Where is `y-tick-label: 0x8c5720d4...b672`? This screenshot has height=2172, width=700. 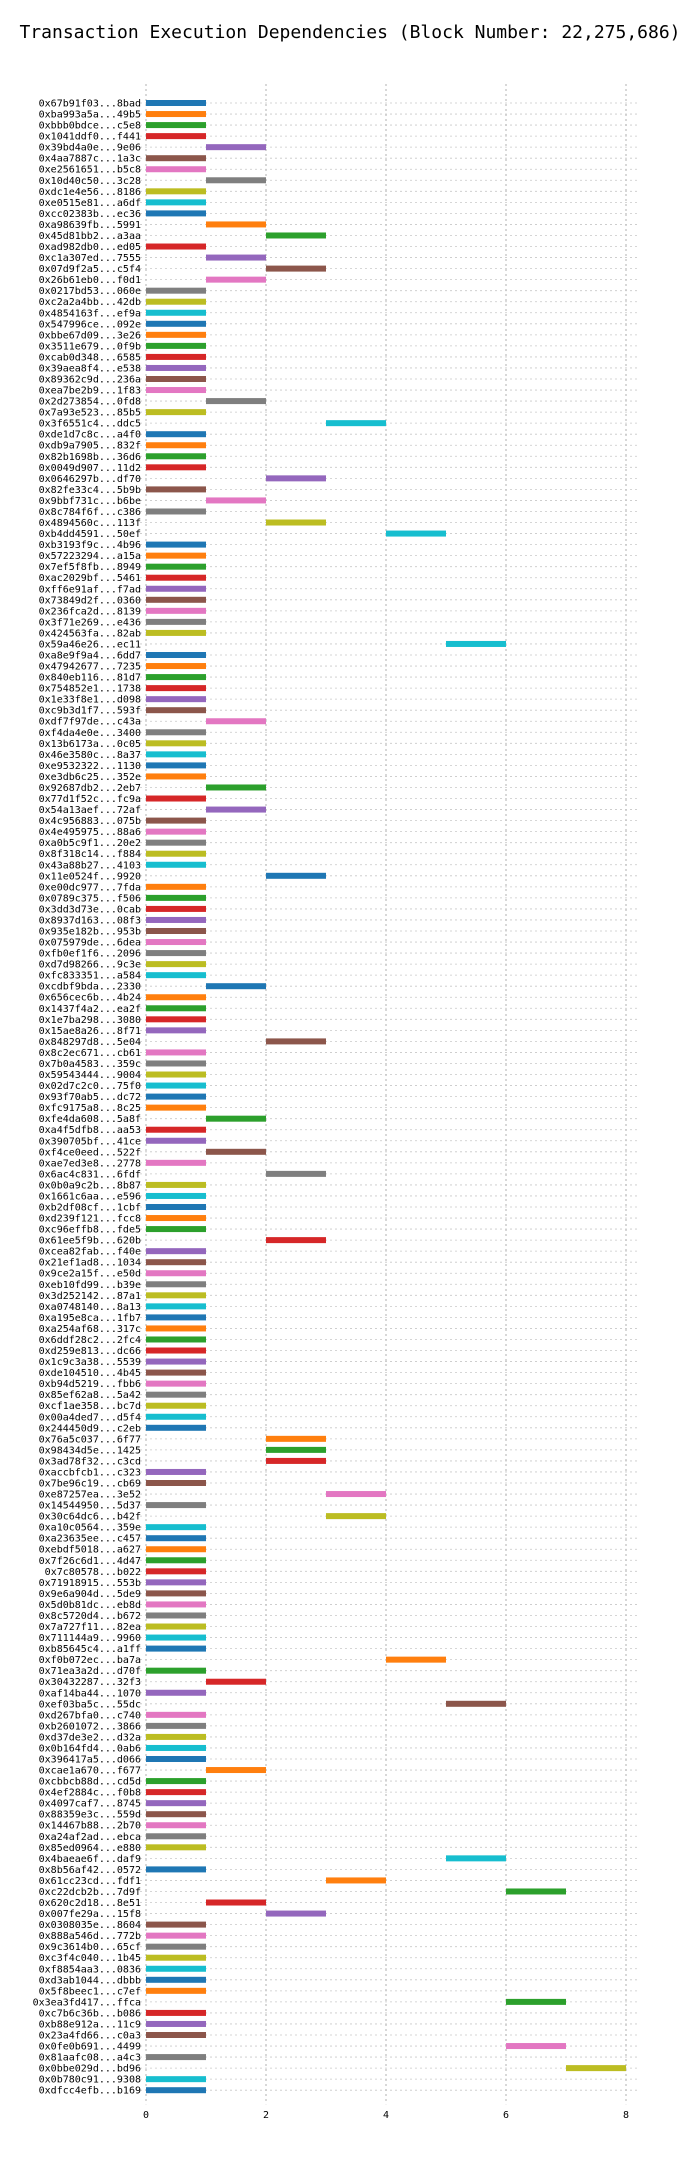
y-tick-label: 0x8c5720d4...b672 is located at coordinates (90, 1616).